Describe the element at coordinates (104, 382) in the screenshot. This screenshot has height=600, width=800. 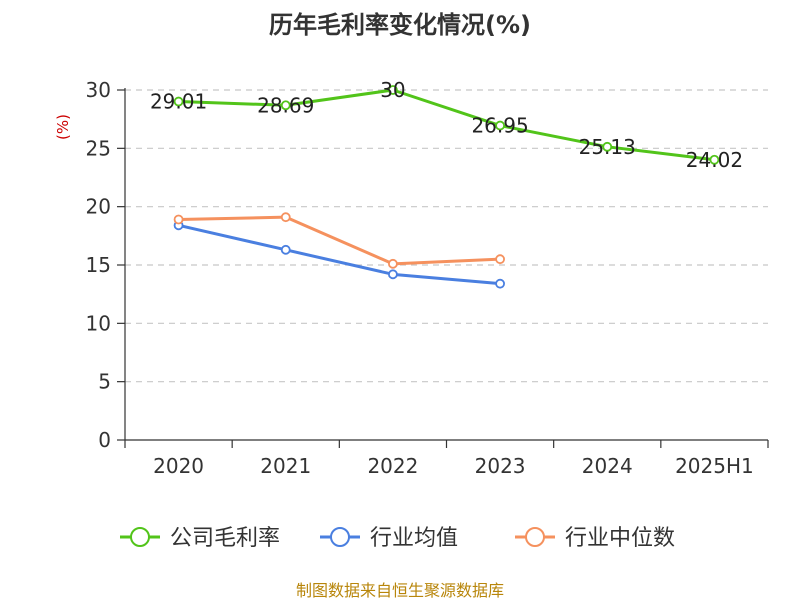
I see `y-tick-label: 5` at that location.